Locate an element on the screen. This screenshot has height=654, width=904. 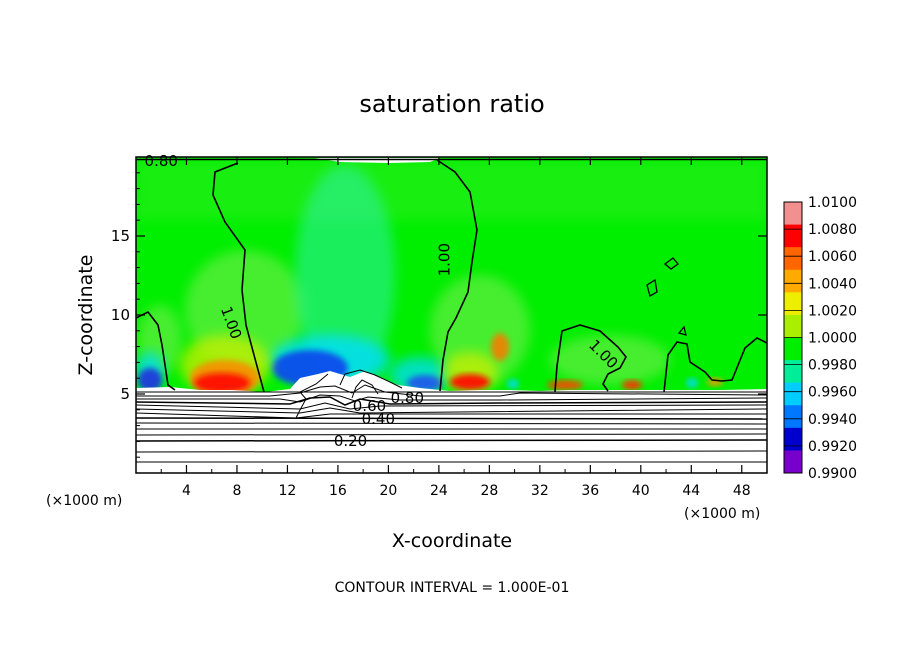
colorbar-label: 0.9900 is located at coordinates (832, 474).